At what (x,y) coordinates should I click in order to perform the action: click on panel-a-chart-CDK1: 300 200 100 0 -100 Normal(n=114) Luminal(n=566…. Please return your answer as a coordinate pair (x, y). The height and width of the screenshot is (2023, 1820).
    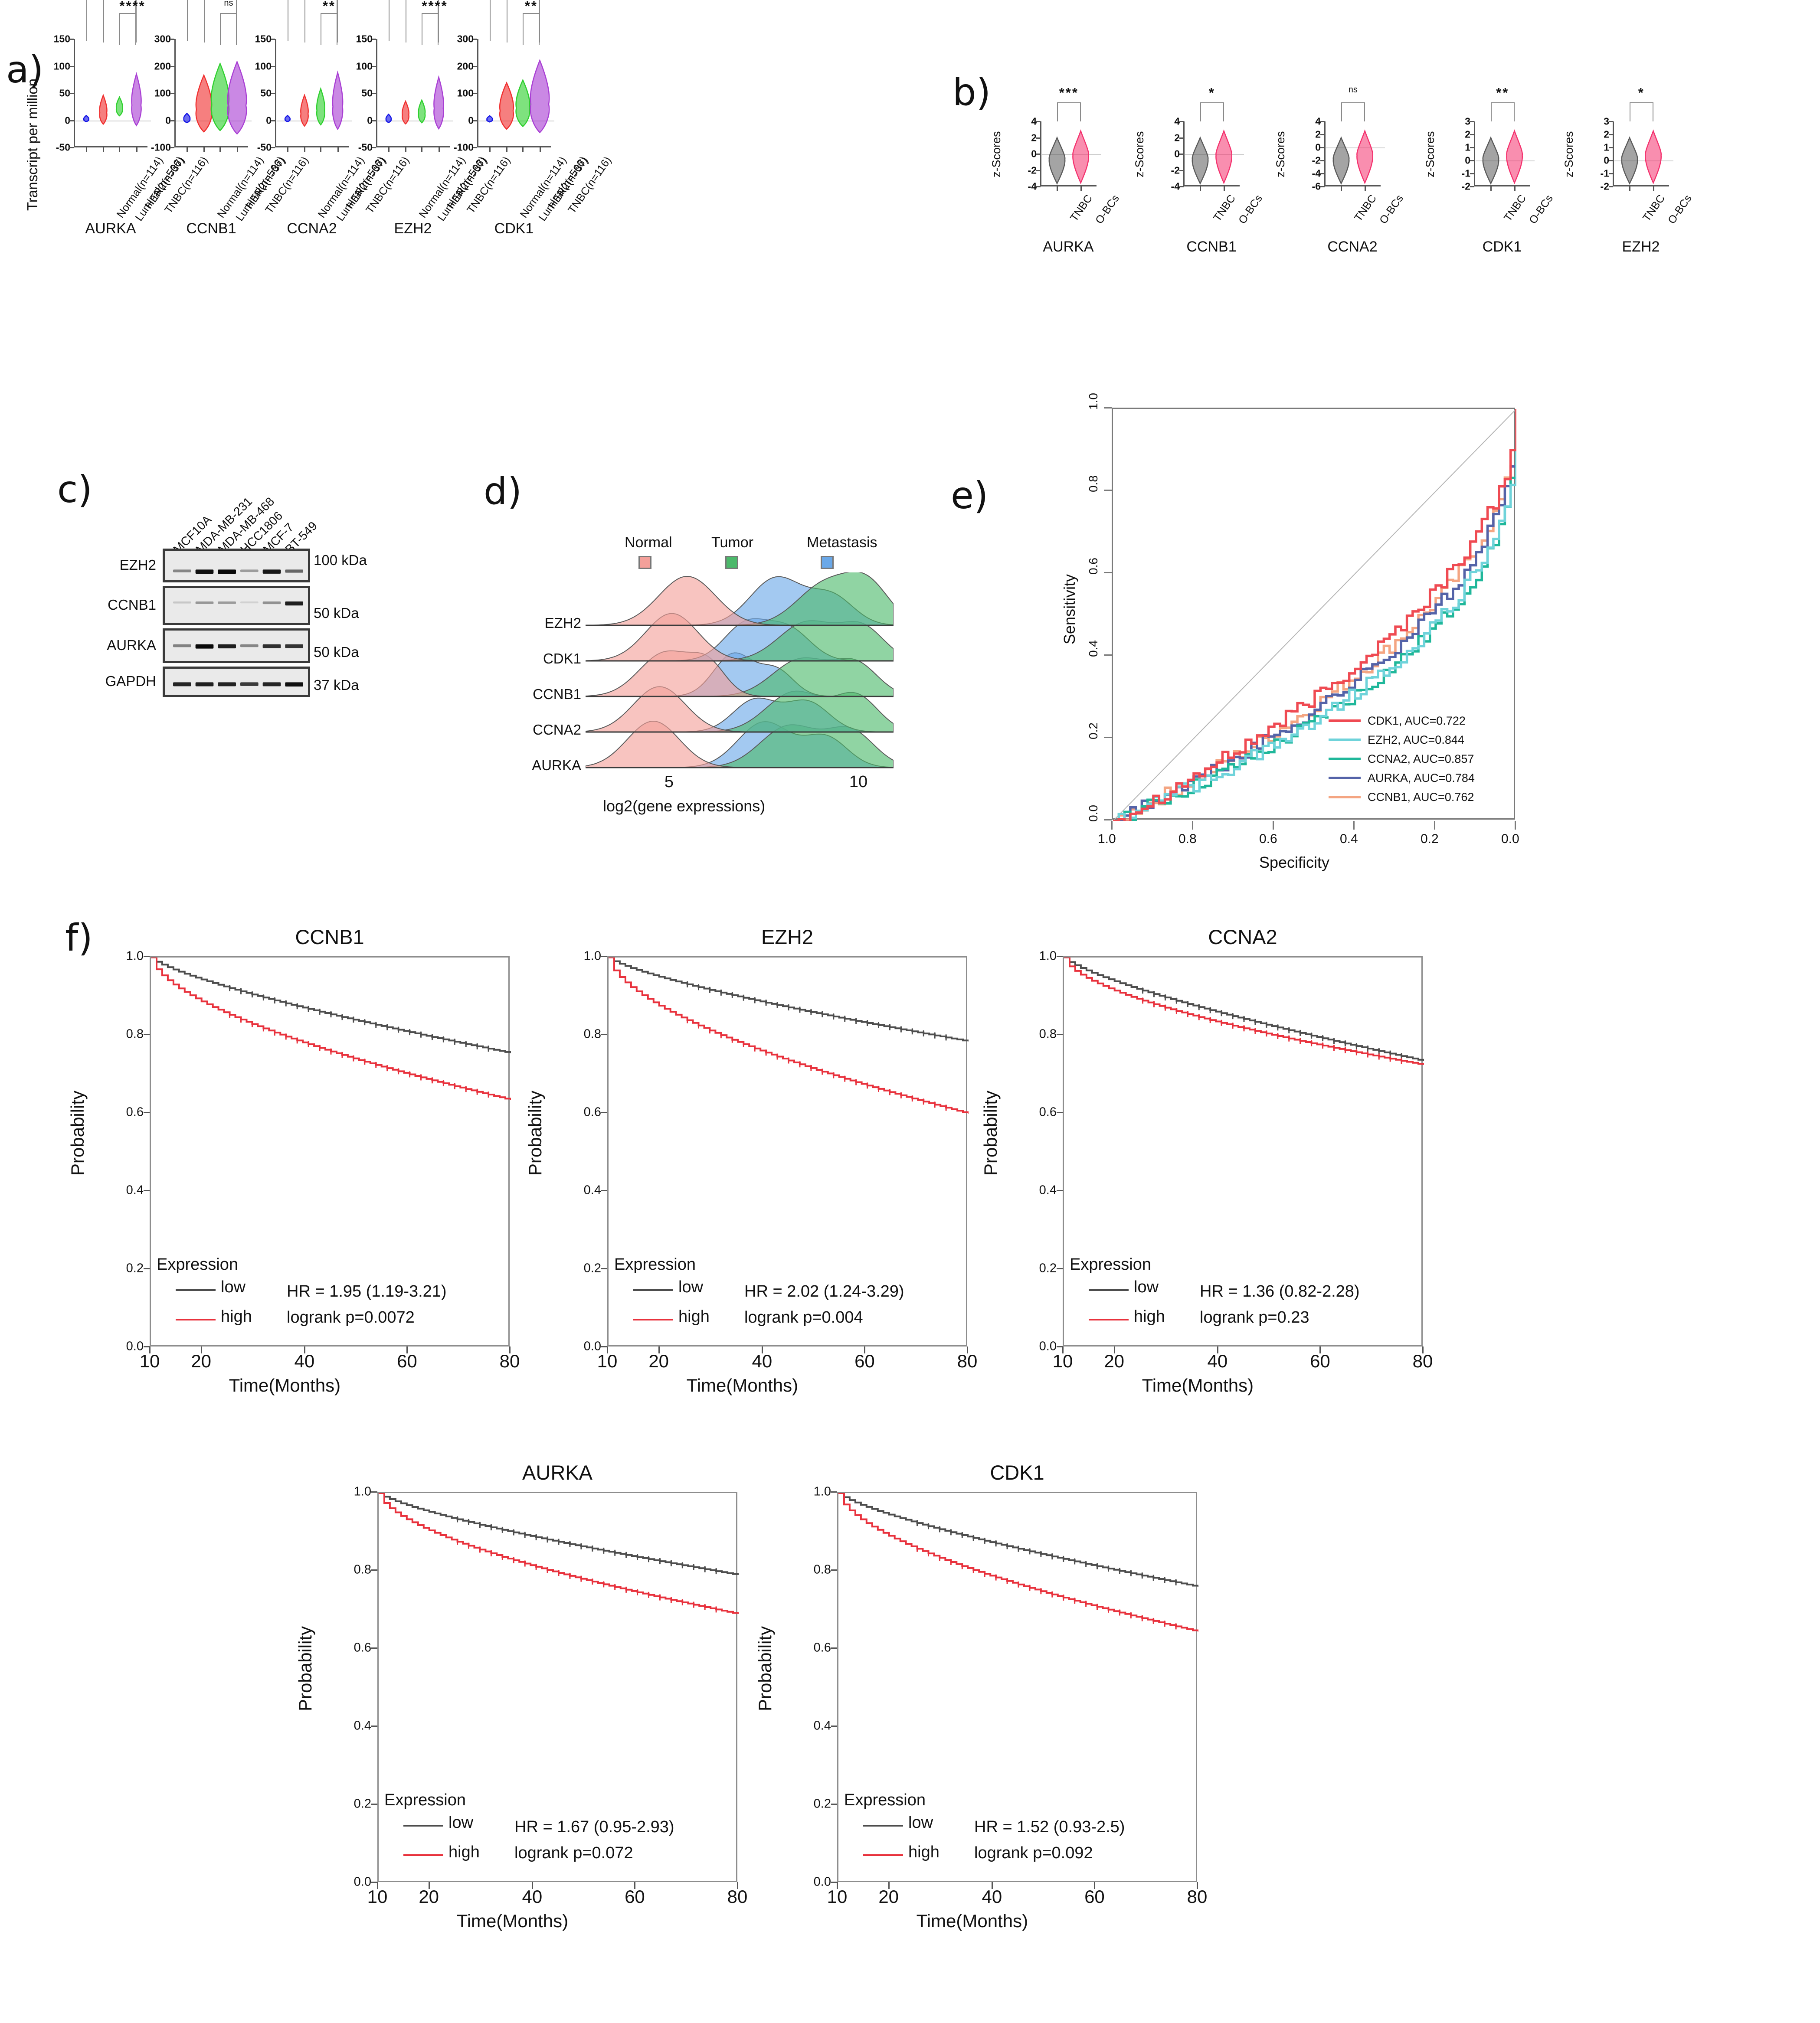
    Looking at the image, I should click on (534, 111).